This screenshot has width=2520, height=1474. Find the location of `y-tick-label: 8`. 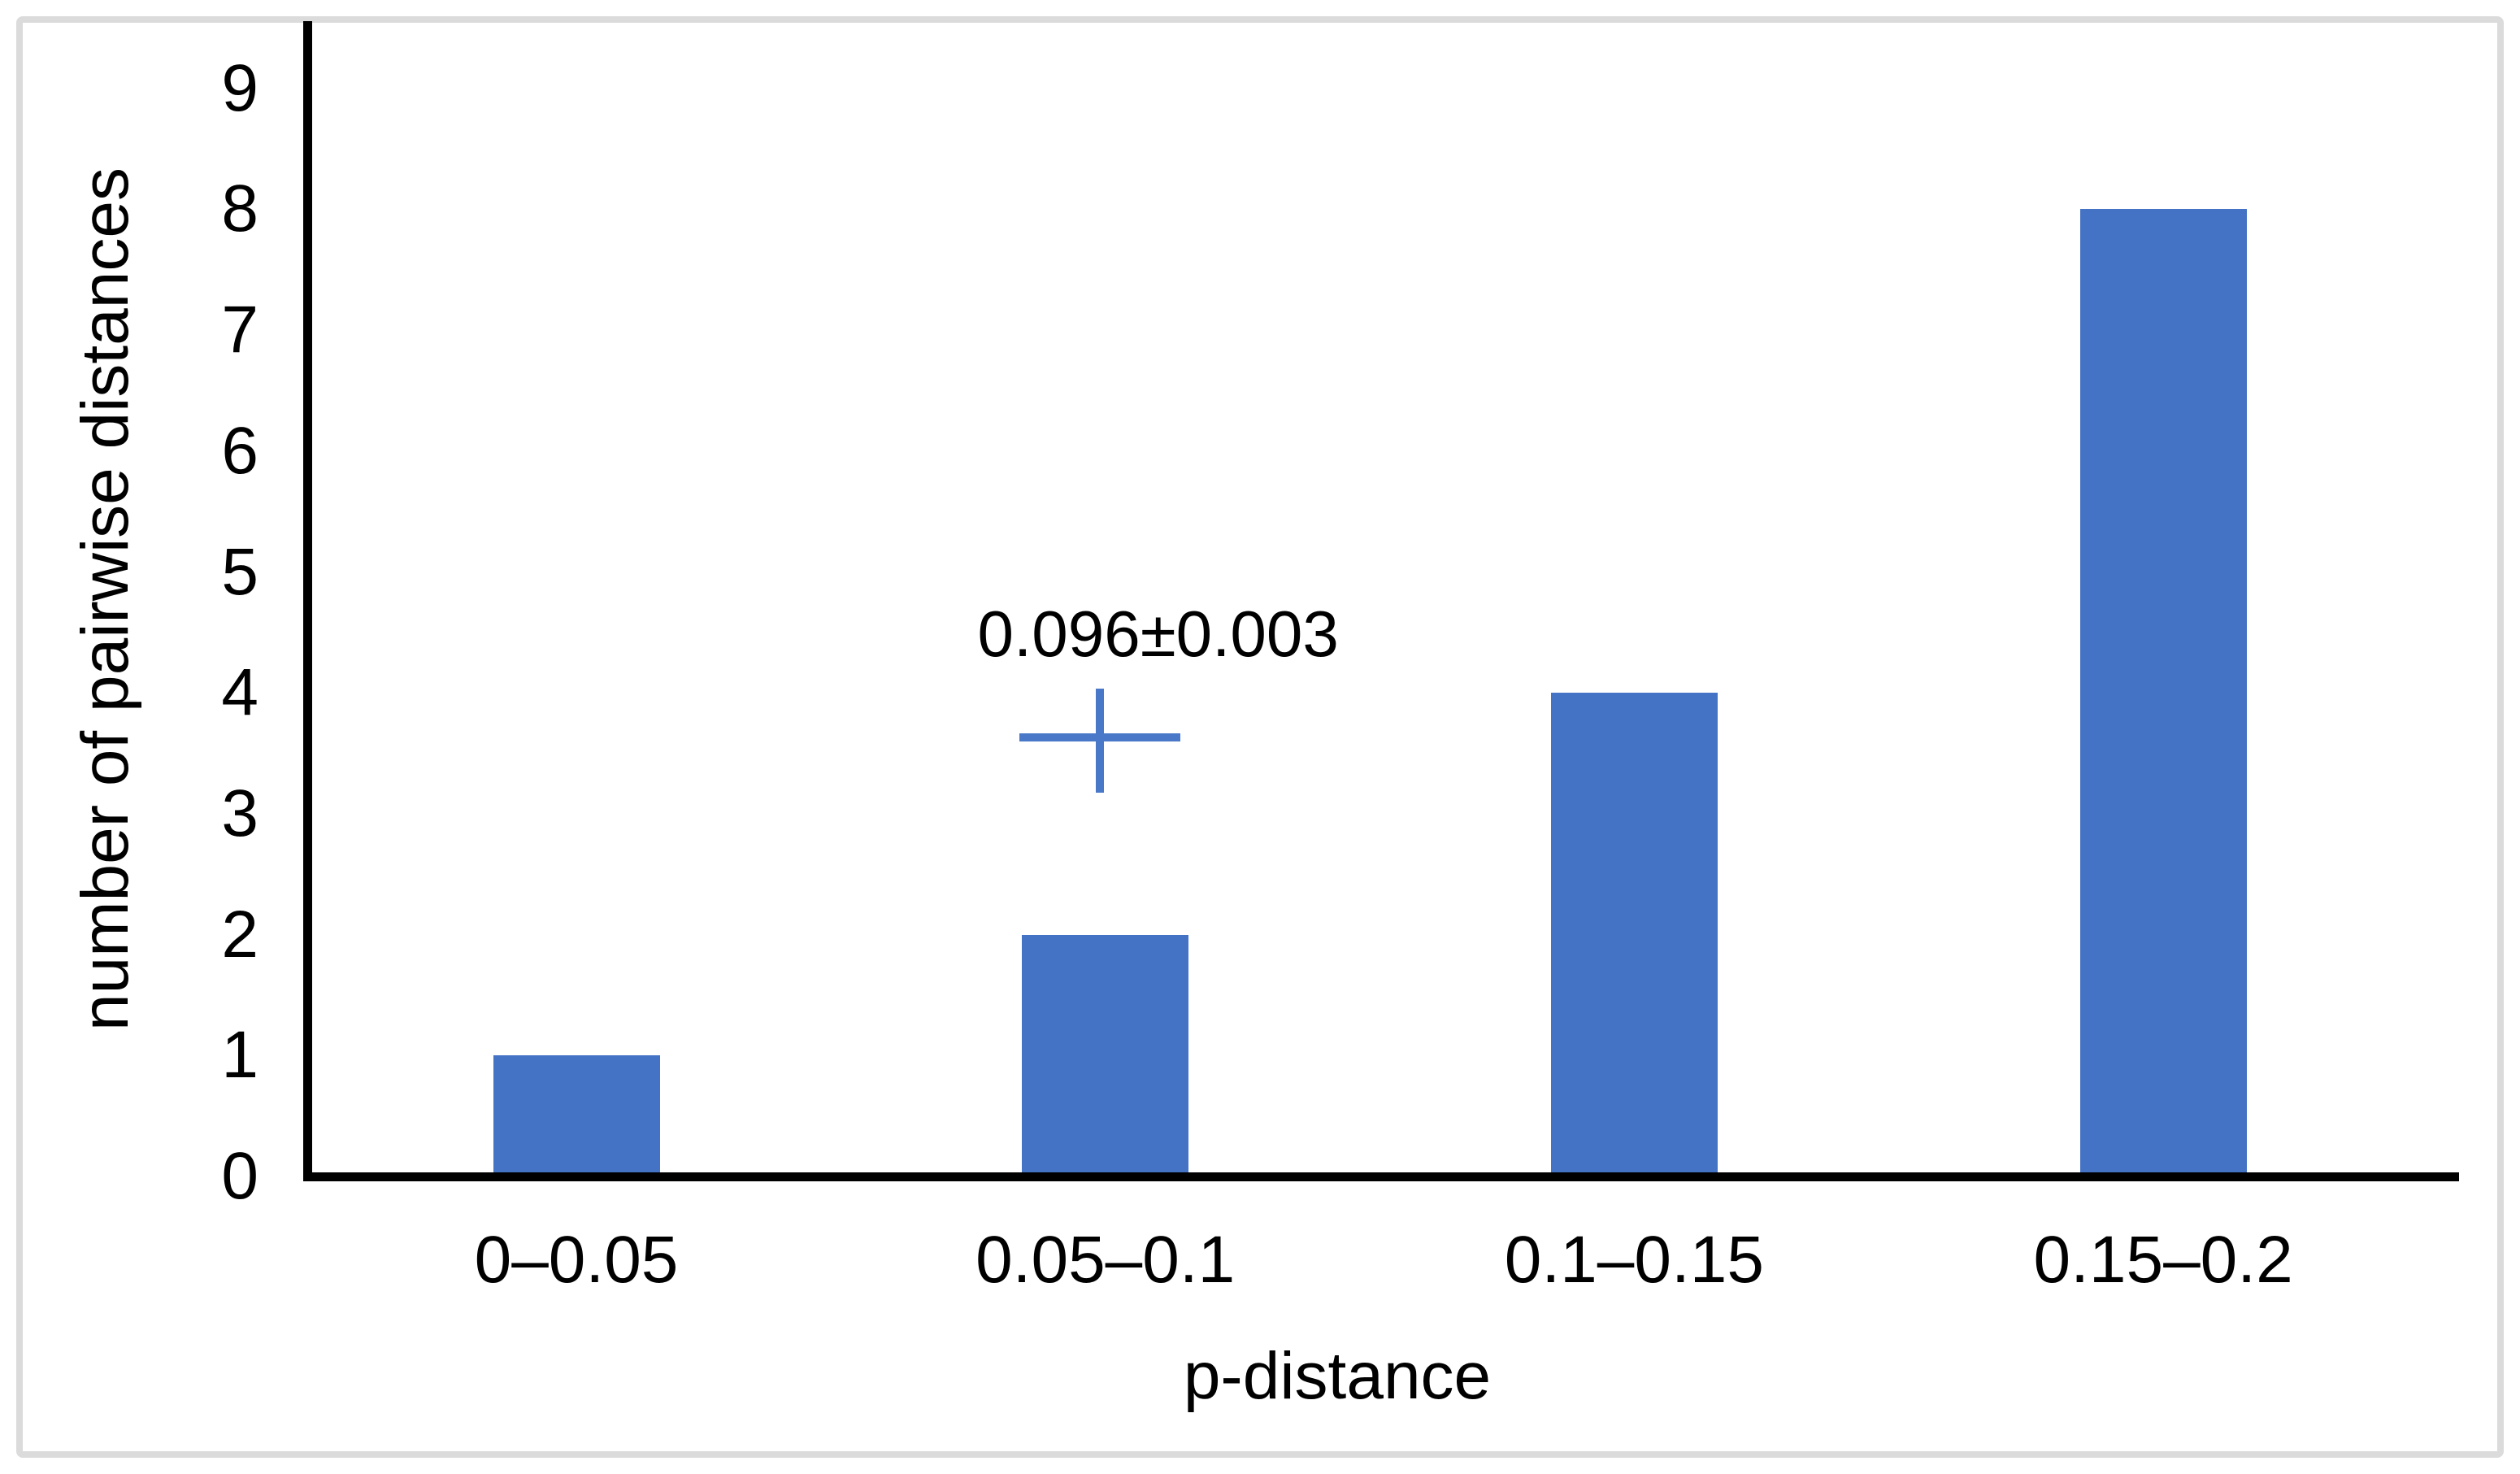

y-tick-label: 8 is located at coordinates (240, 209).